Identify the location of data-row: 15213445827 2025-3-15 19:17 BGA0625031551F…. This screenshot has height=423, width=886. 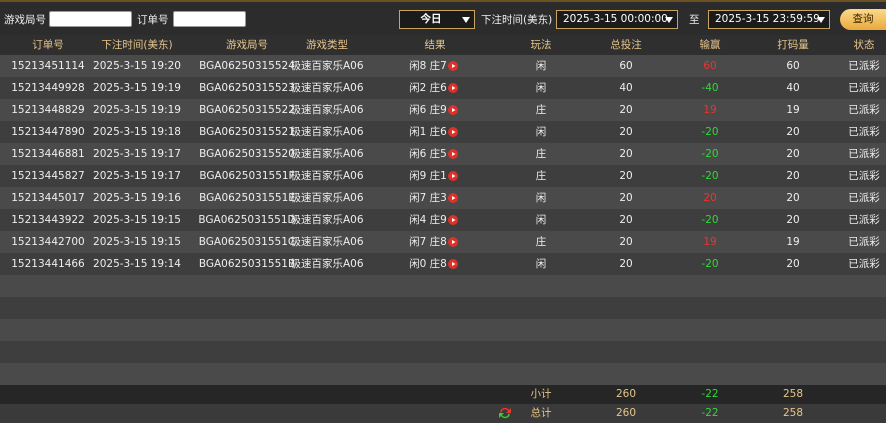
(443, 176).